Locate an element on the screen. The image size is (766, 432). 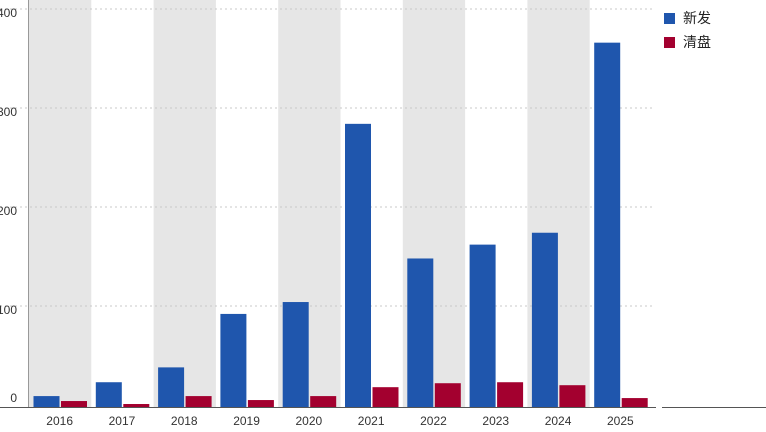
legend-label-liquidated: 清盘 is located at coordinates (697, 43).